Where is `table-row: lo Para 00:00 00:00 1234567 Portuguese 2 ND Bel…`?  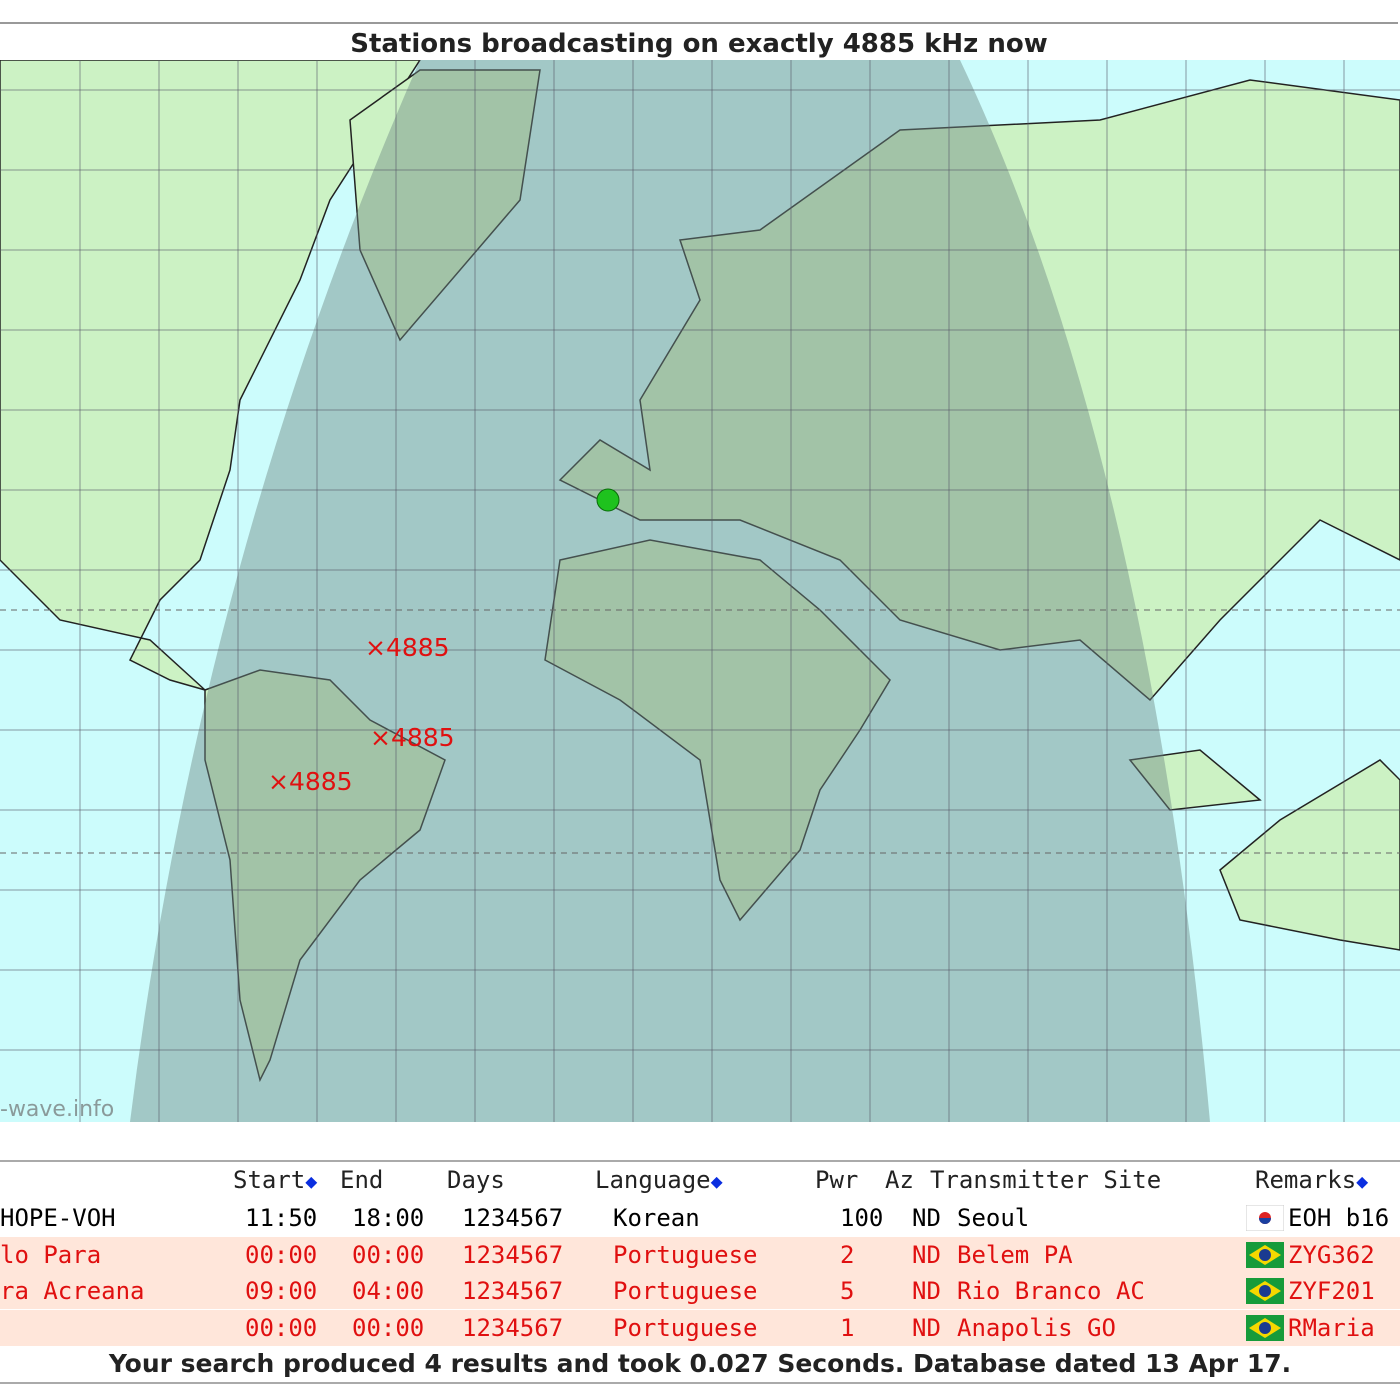 table-row: lo Para 00:00 00:00 1234567 Portuguese 2 ND Bel… is located at coordinates (700, 1254).